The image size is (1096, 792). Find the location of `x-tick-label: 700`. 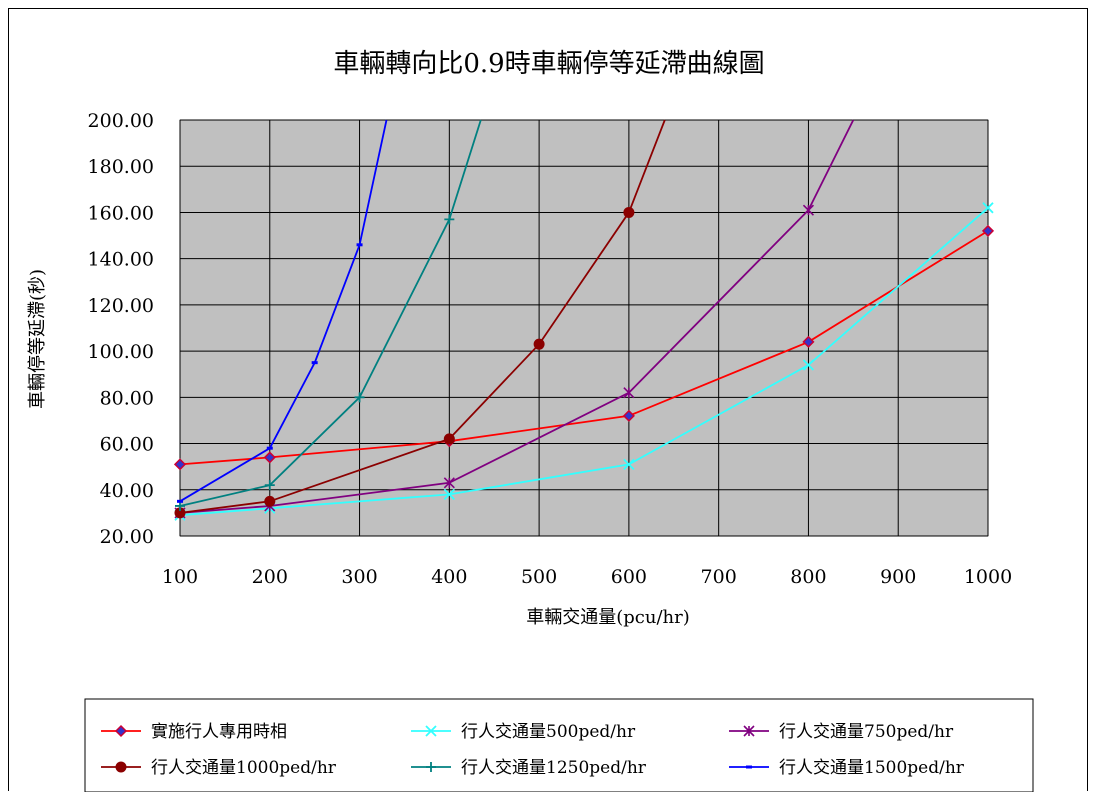

x-tick-label: 700 is located at coordinates (719, 577).